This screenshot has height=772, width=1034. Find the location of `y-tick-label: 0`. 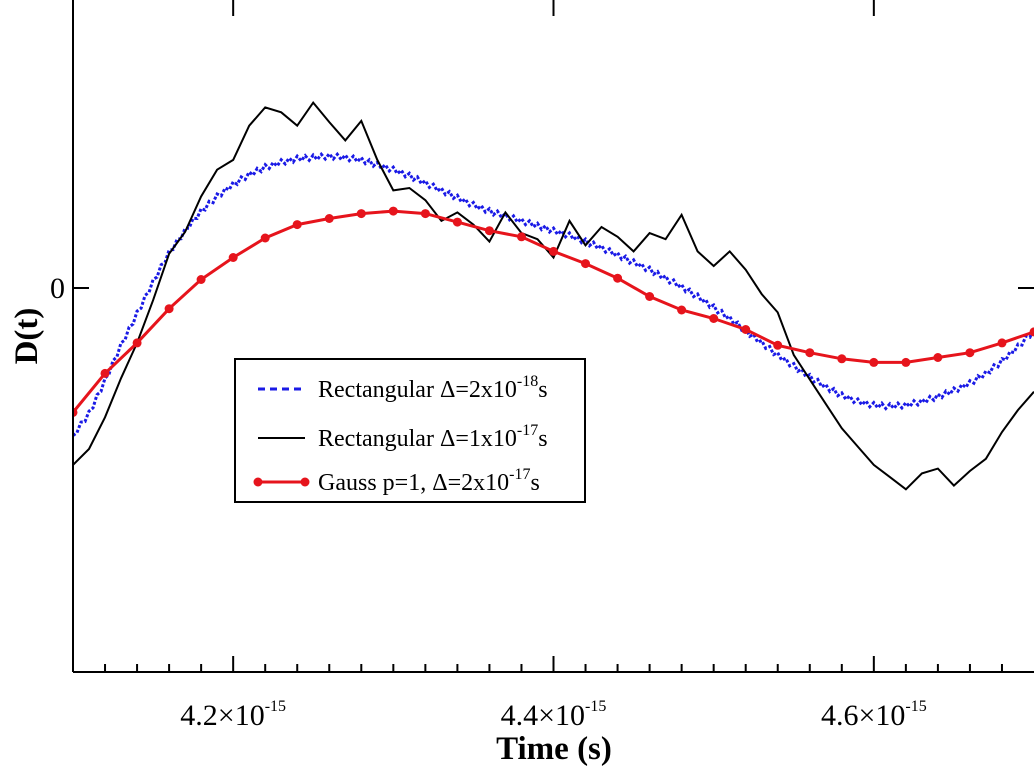

y-tick-label: 0 is located at coordinates (57, 288).